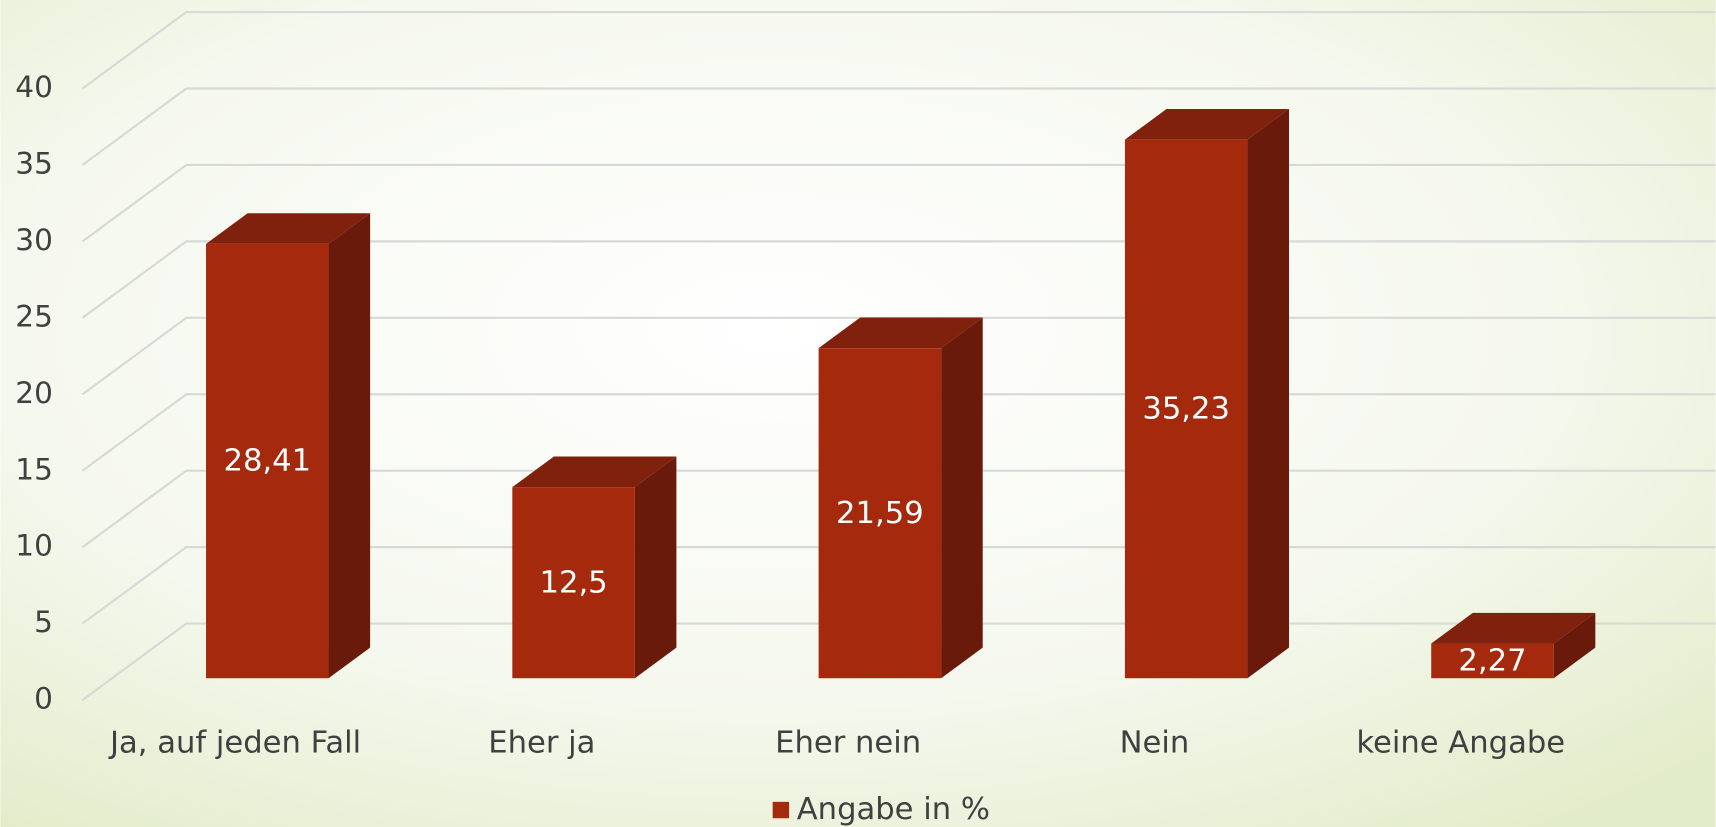 This screenshot has height=827, width=1716. Describe the element at coordinates (34, 546) in the screenshot. I see `y-tick-label: 10` at that location.